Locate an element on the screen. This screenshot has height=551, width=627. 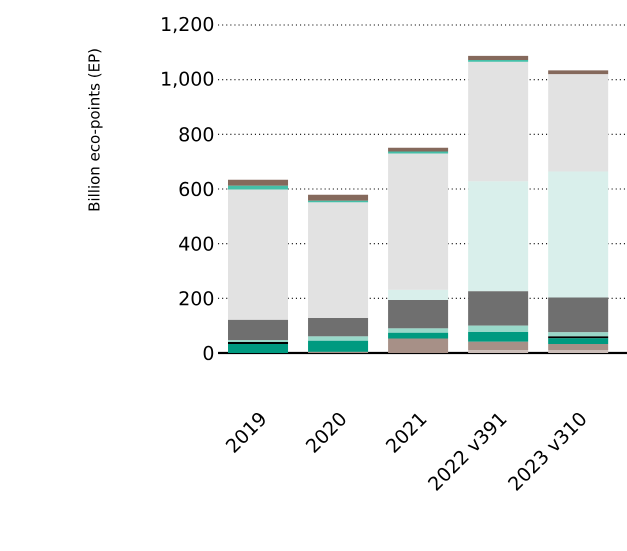
y-tick-label: 1,200 is located at coordinates (188, 25).